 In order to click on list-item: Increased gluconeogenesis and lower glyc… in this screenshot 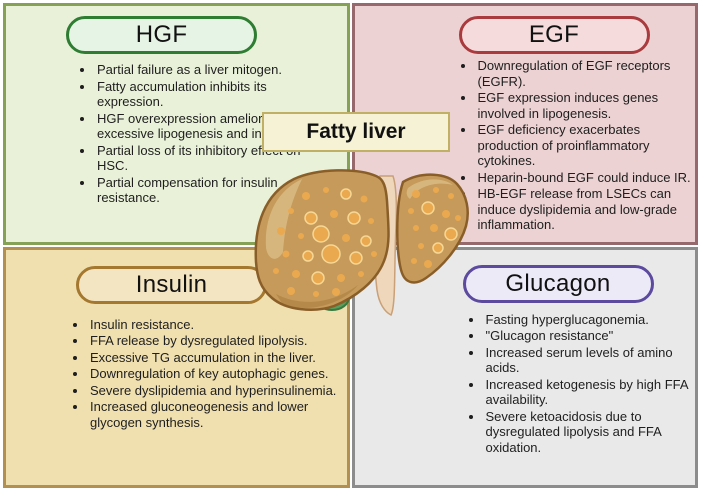, I will do `click(214, 414)`.